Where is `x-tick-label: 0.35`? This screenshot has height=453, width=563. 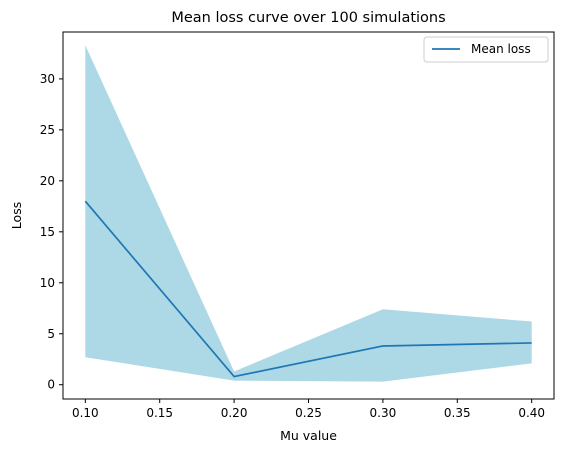
x-tick-label: 0.35 is located at coordinates (457, 413).